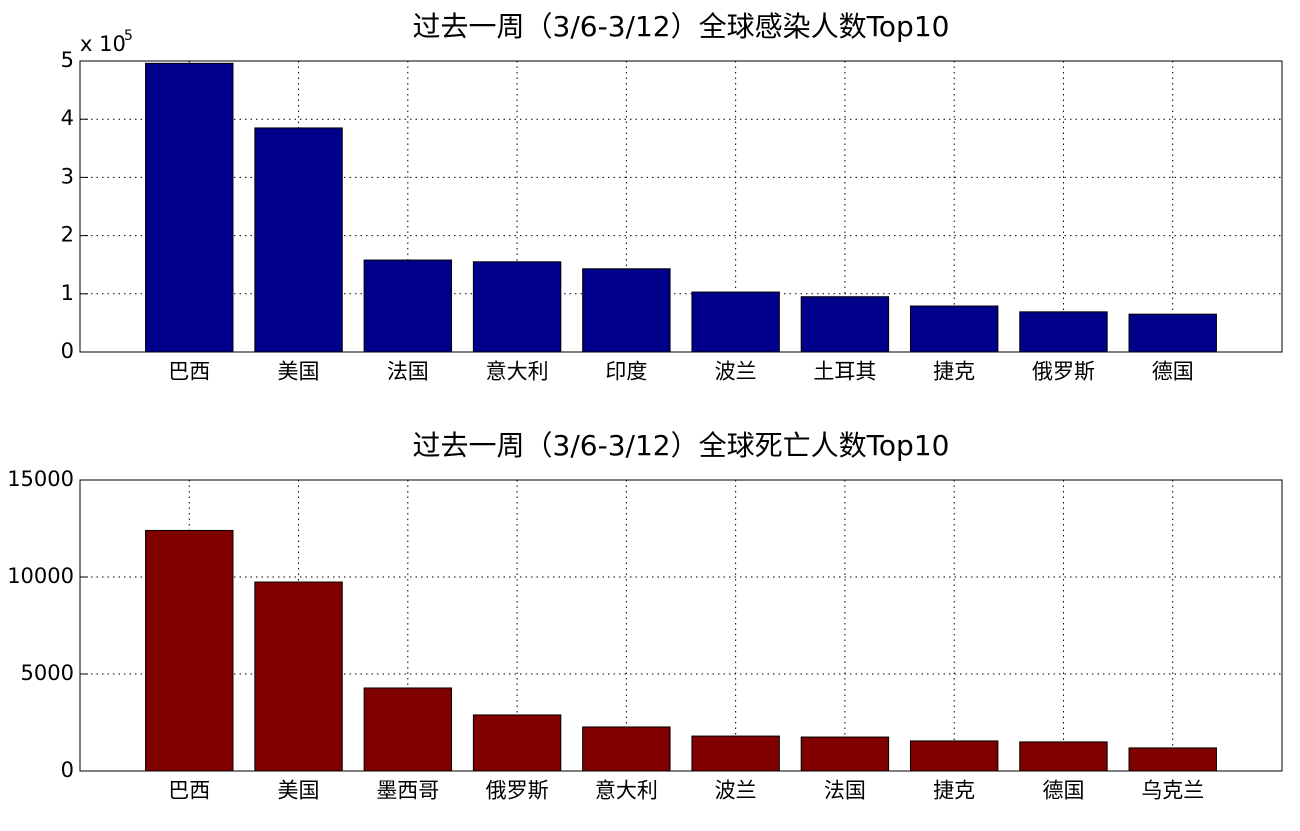 This screenshot has height=831, width=1300. What do you see at coordinates (40, 479) in the screenshot?
I see `y-tick-label: 15000` at bounding box center [40, 479].